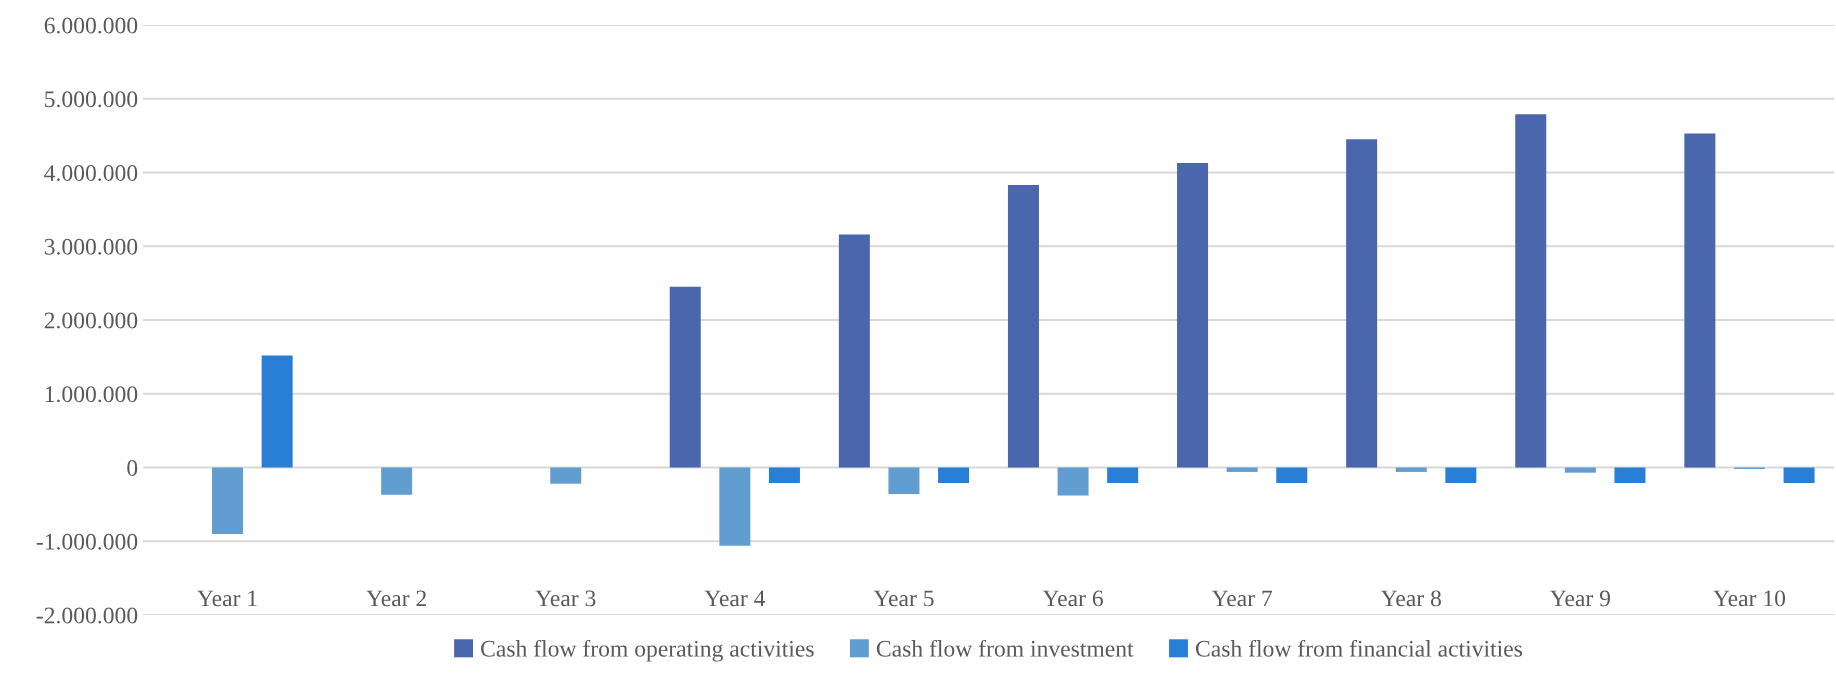  Describe the element at coordinates (91, 320) in the screenshot. I see `y-tick-label: 2.000.000` at that location.